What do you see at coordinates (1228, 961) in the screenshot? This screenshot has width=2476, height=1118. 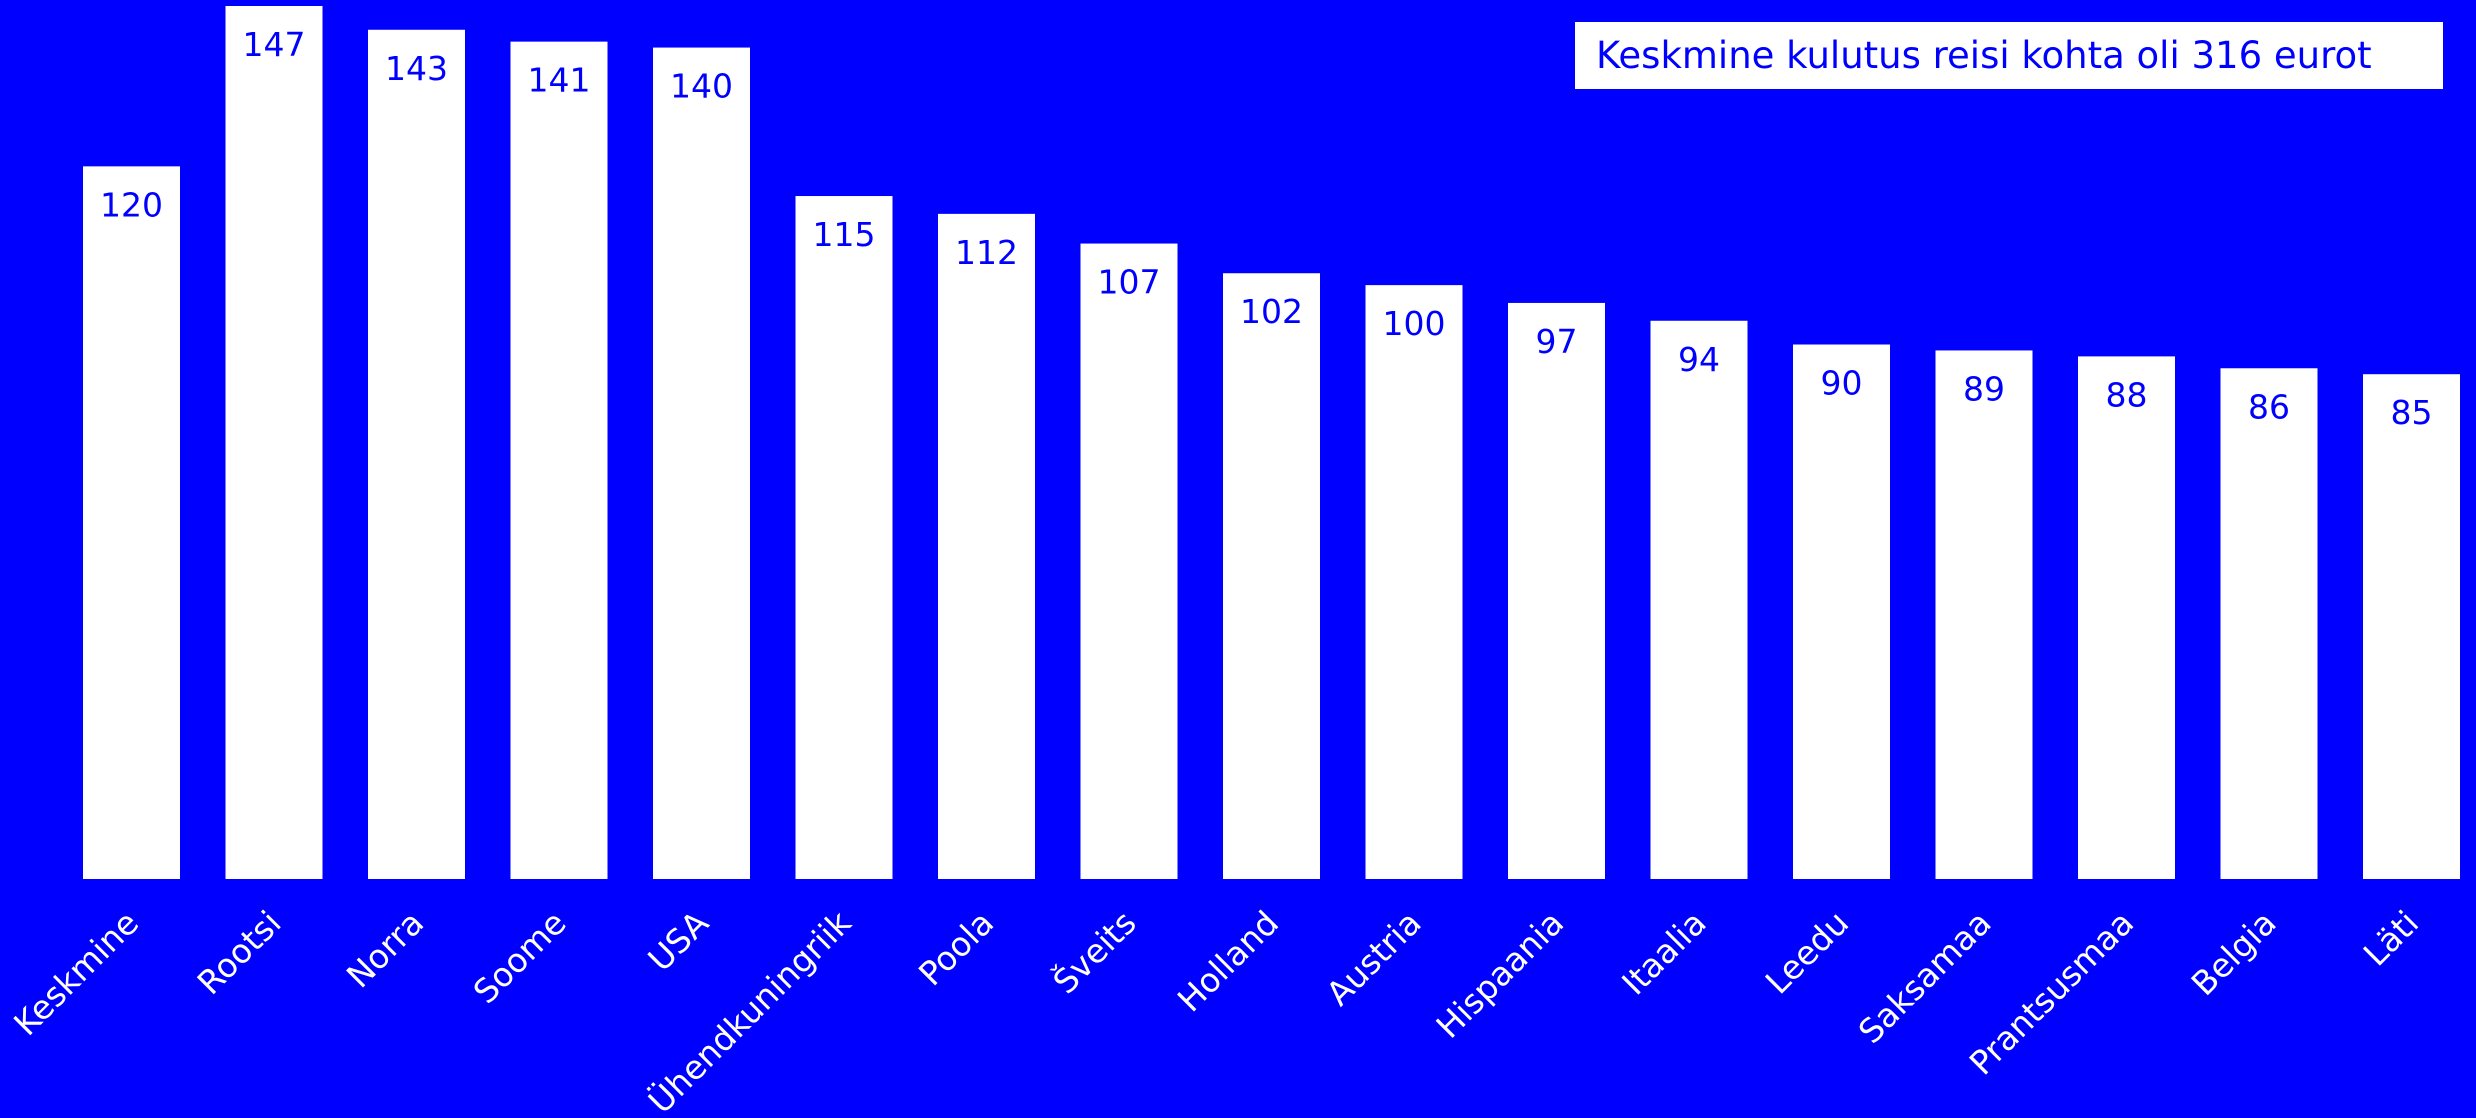 I see `category-label-8: Holland` at bounding box center [1228, 961].